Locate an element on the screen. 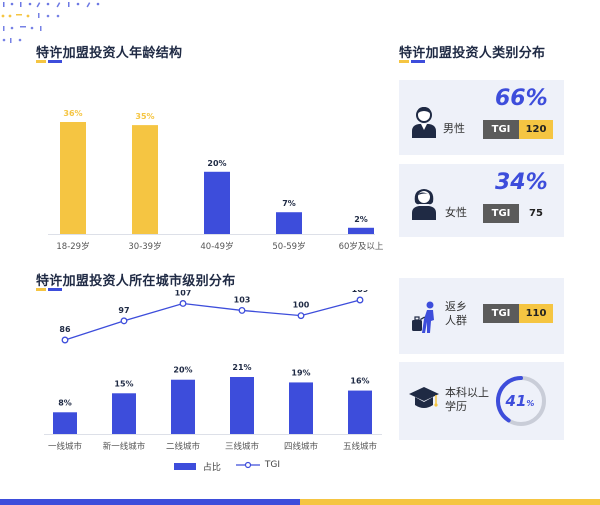  female-percent: 34% is located at coordinates (521, 182).